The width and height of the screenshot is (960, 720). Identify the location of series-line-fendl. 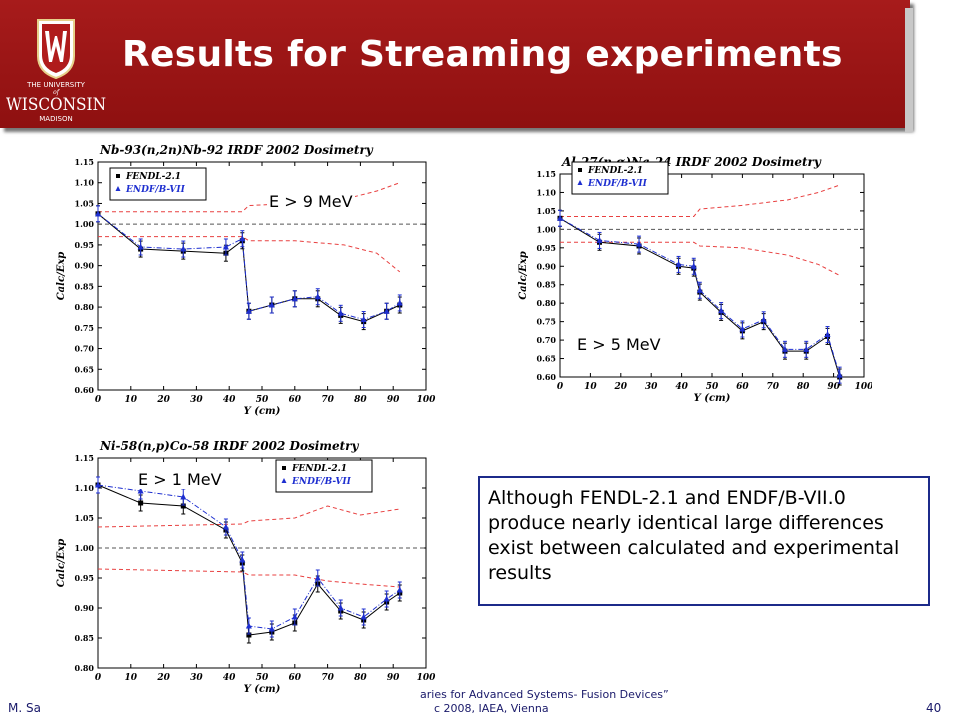
(249, 560).